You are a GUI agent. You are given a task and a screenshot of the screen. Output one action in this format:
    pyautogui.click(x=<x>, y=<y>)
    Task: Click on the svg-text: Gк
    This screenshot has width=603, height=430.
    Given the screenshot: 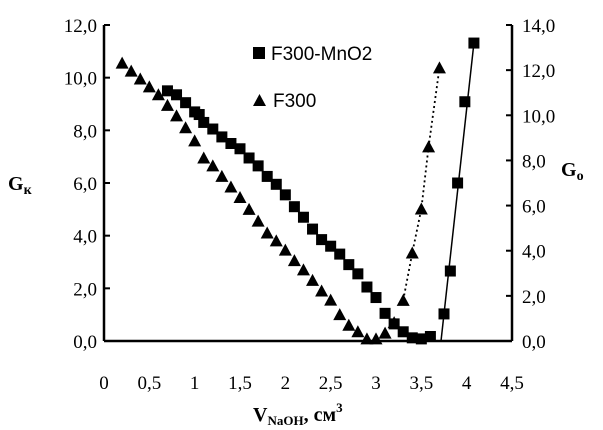 What is the action you would take?
    pyautogui.click(x=20, y=185)
    